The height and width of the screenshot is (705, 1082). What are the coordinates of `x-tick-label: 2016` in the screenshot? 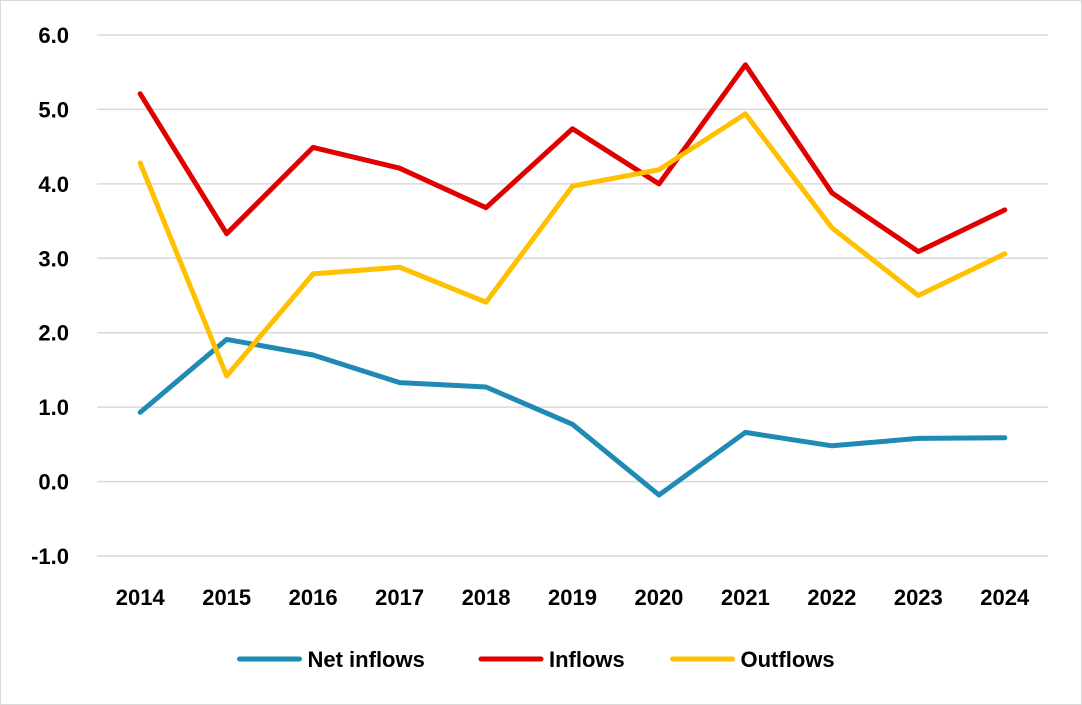 It's located at (313, 597).